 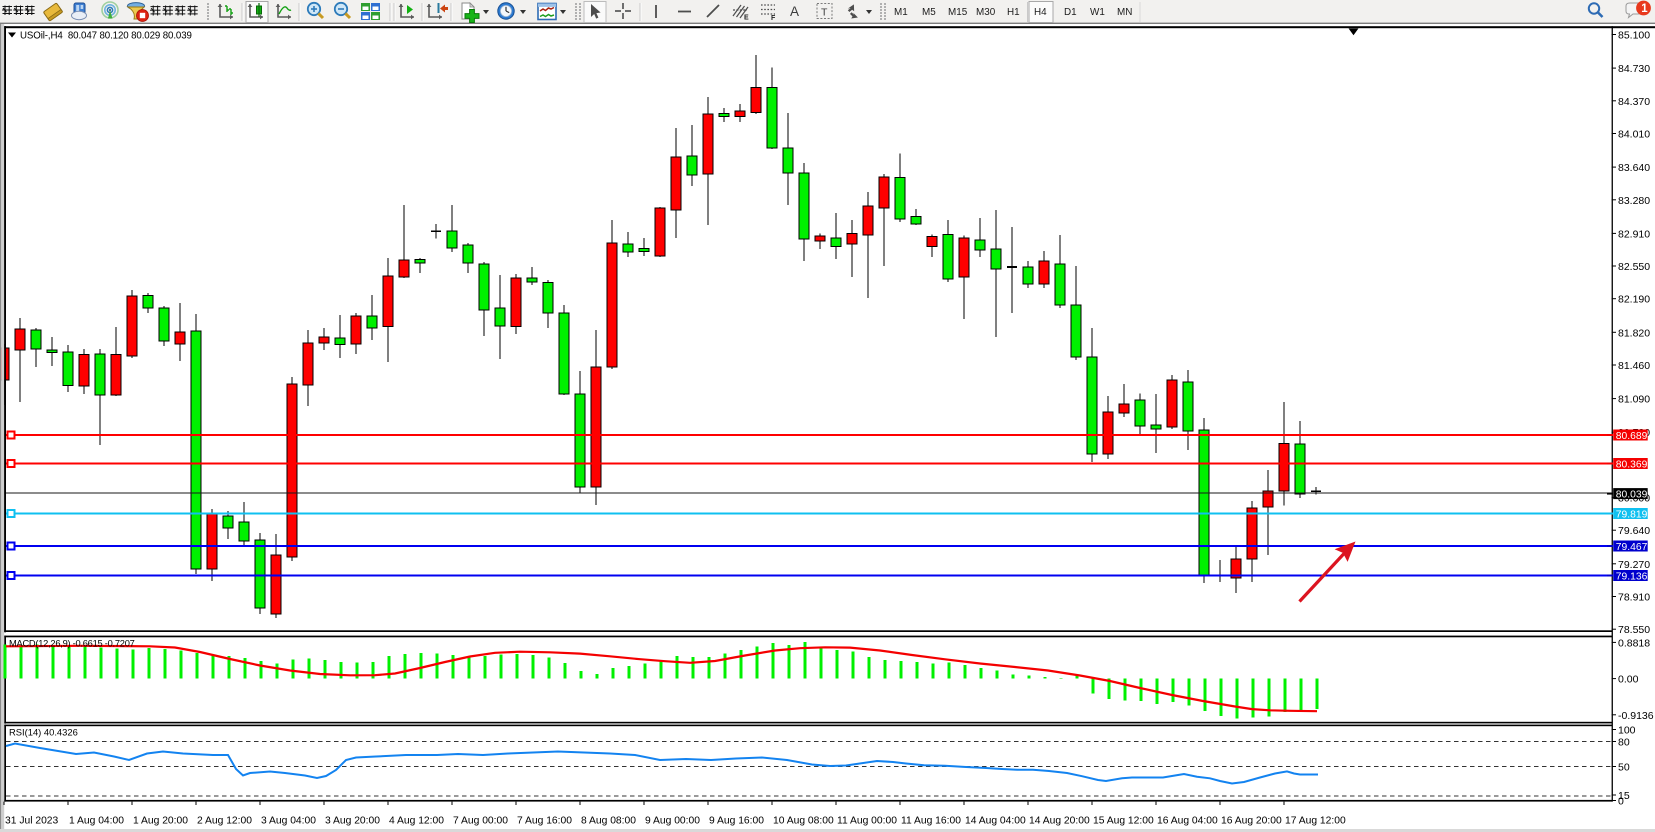 I want to click on svg-text: 8 Aug 08:00, so click(x=608, y=821).